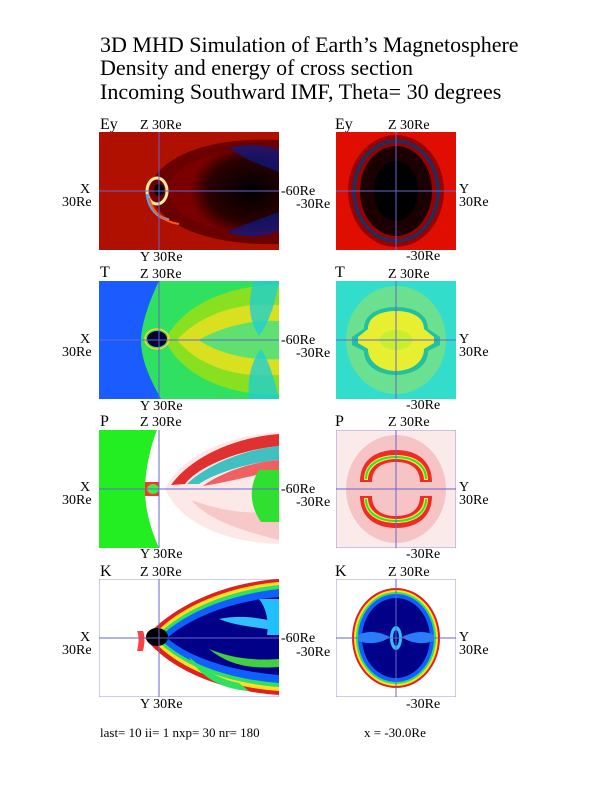 The height and width of the screenshot is (788, 608). What do you see at coordinates (341, 571) in the screenshot?
I see `var-label-right: K` at bounding box center [341, 571].